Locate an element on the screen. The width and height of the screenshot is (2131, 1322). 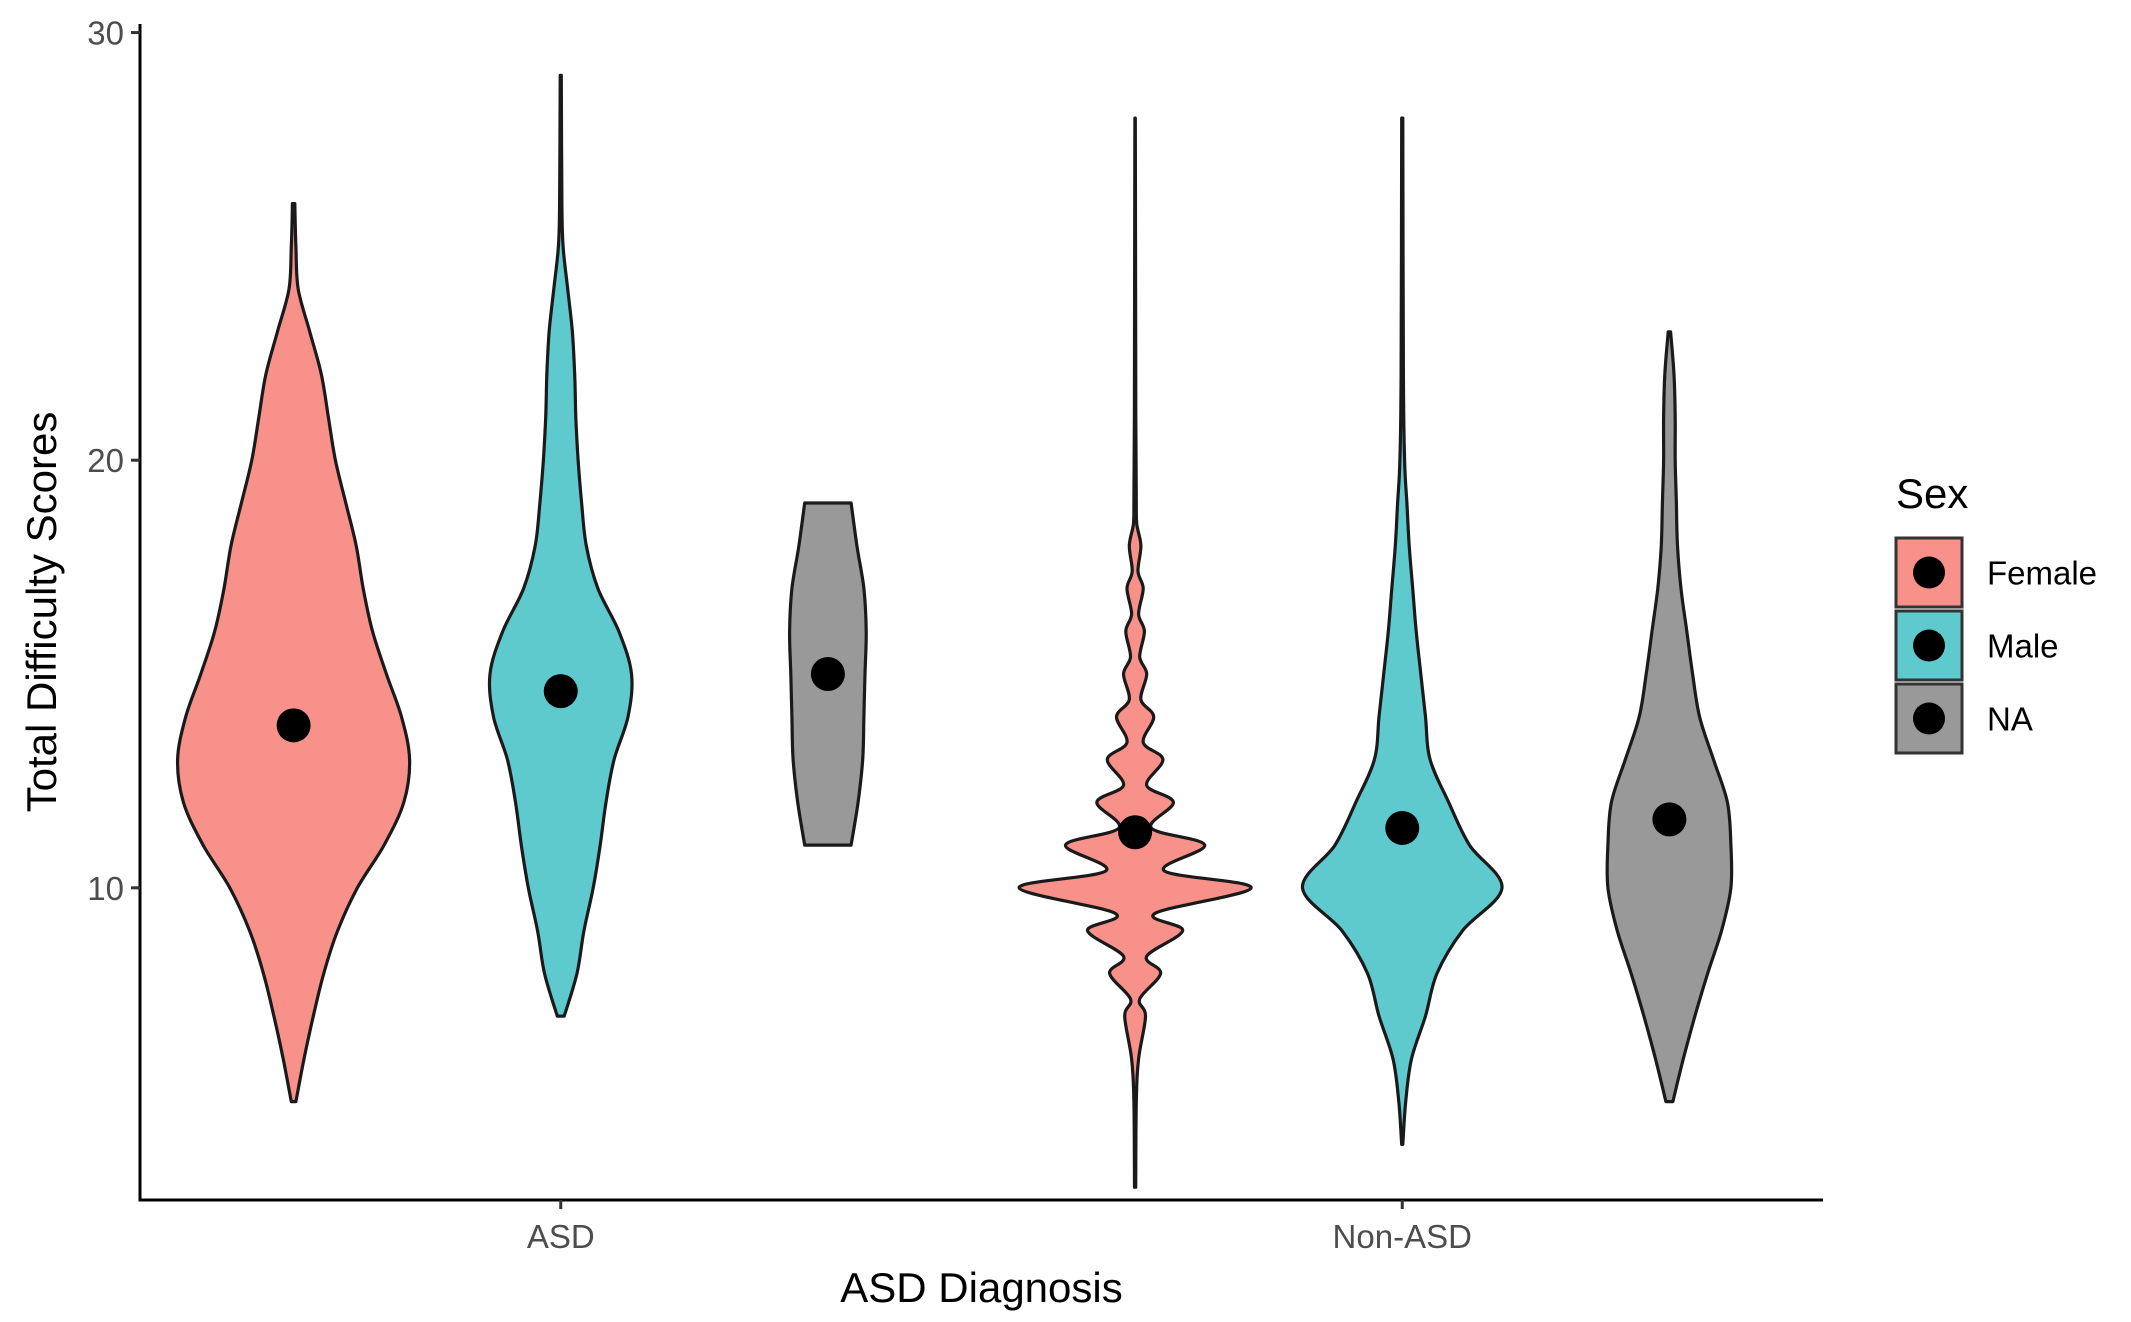
violin-female-non-asd is located at coordinates (1135, 652).